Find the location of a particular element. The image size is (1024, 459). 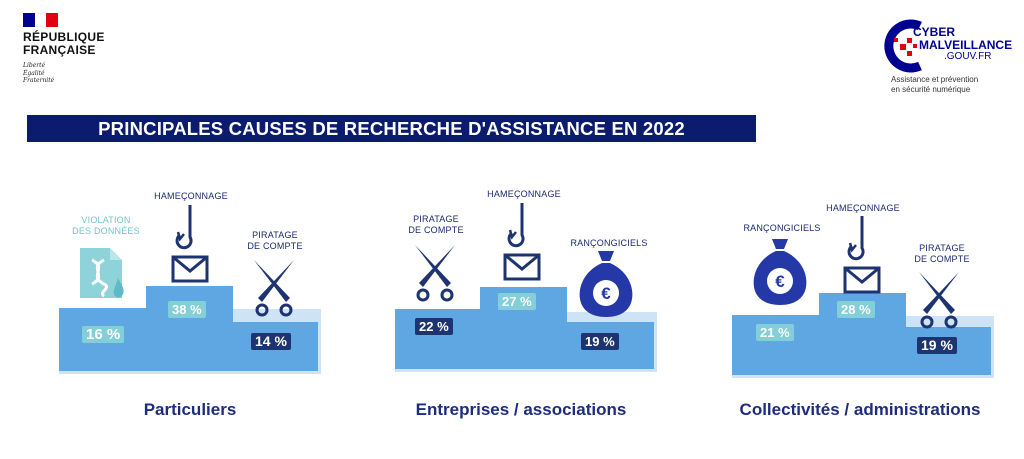

group-label-entreprises: Entreprises / associations is located at coordinates (521, 409).